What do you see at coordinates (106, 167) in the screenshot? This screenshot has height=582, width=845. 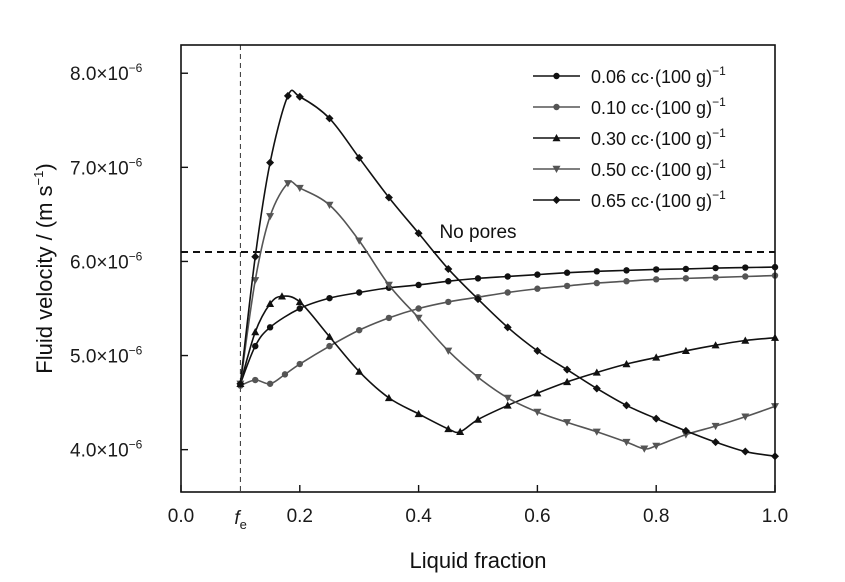 I see `y-tick-label: 7.0×10⁻⁶` at bounding box center [106, 167].